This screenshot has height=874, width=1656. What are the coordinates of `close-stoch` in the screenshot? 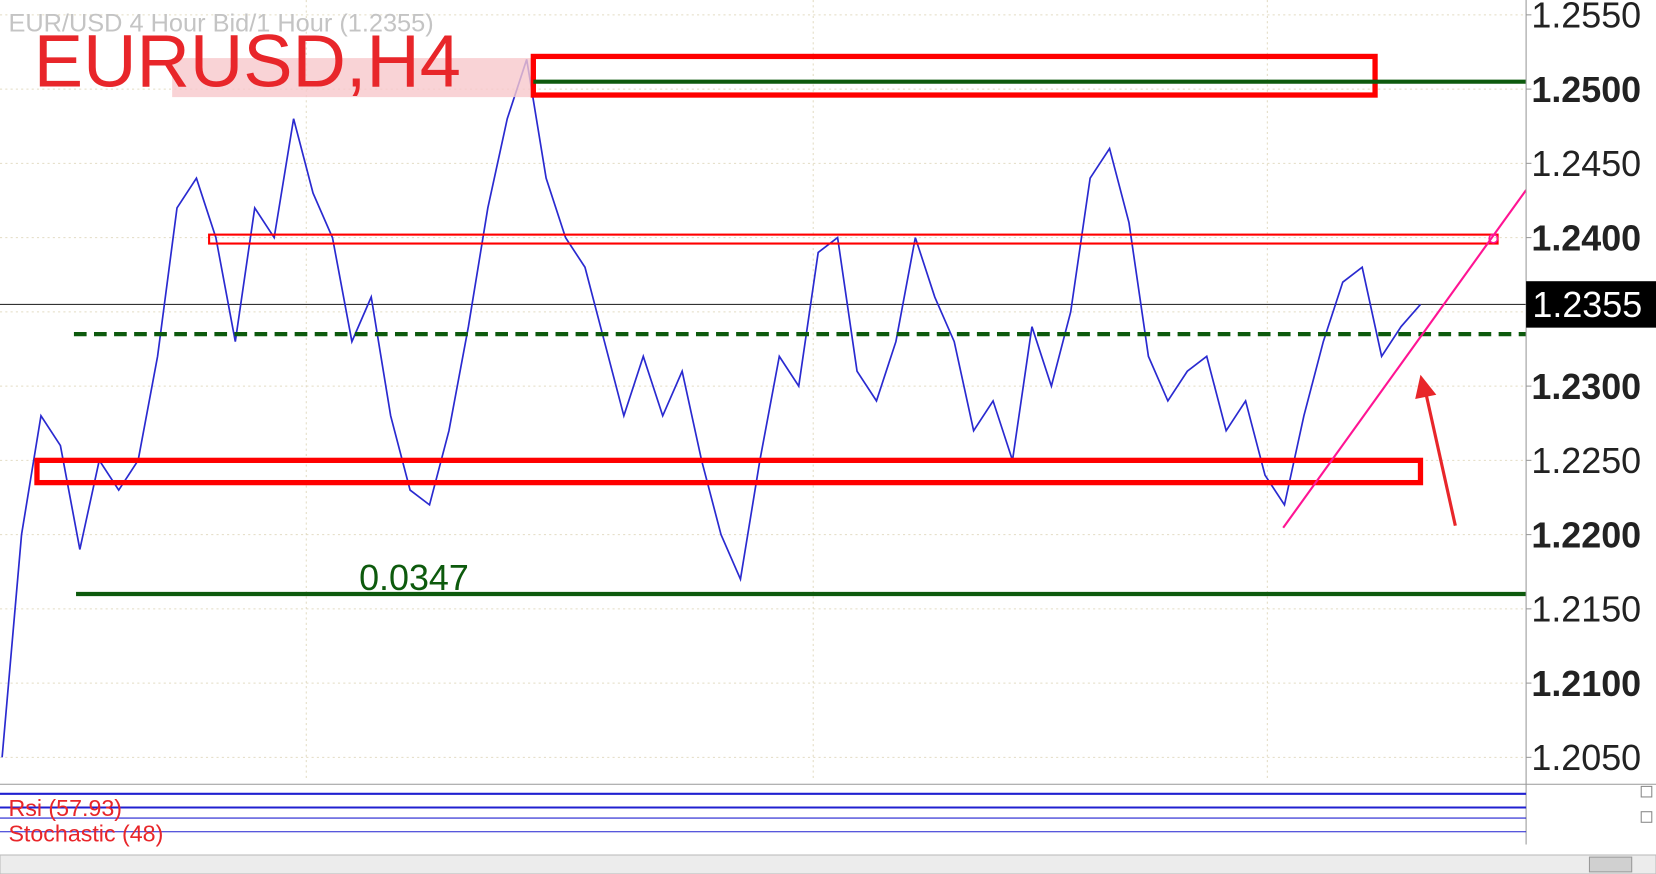 It's located at (1646, 817).